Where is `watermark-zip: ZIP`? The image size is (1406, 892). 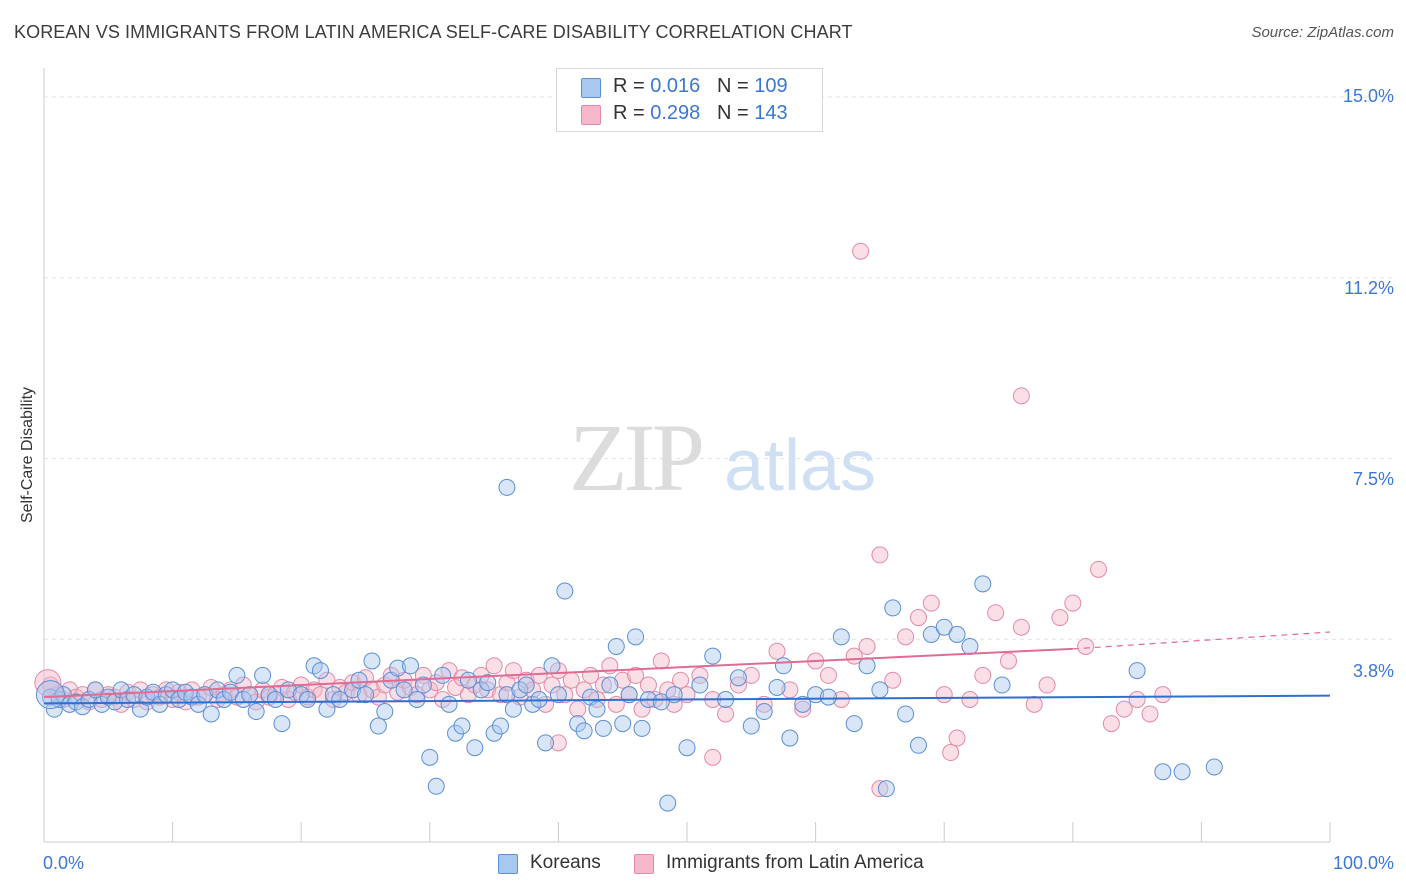
watermark-zip: ZIP is located at coordinates (635, 457).